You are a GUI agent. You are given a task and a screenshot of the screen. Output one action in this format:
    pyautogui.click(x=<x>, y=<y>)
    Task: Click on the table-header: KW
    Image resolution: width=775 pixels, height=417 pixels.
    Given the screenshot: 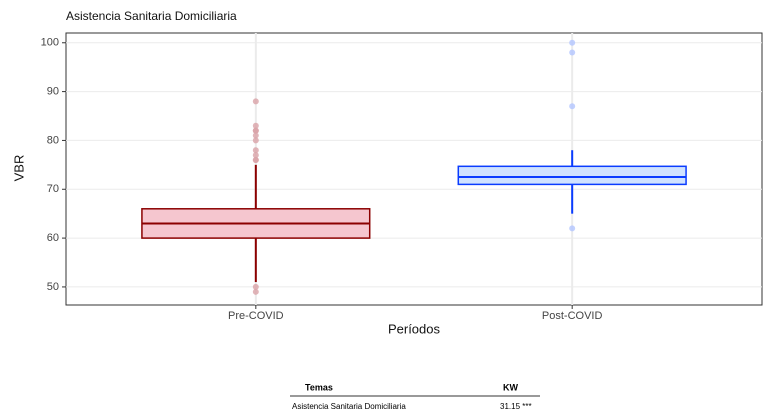 What is the action you would take?
    pyautogui.click(x=510, y=387)
    